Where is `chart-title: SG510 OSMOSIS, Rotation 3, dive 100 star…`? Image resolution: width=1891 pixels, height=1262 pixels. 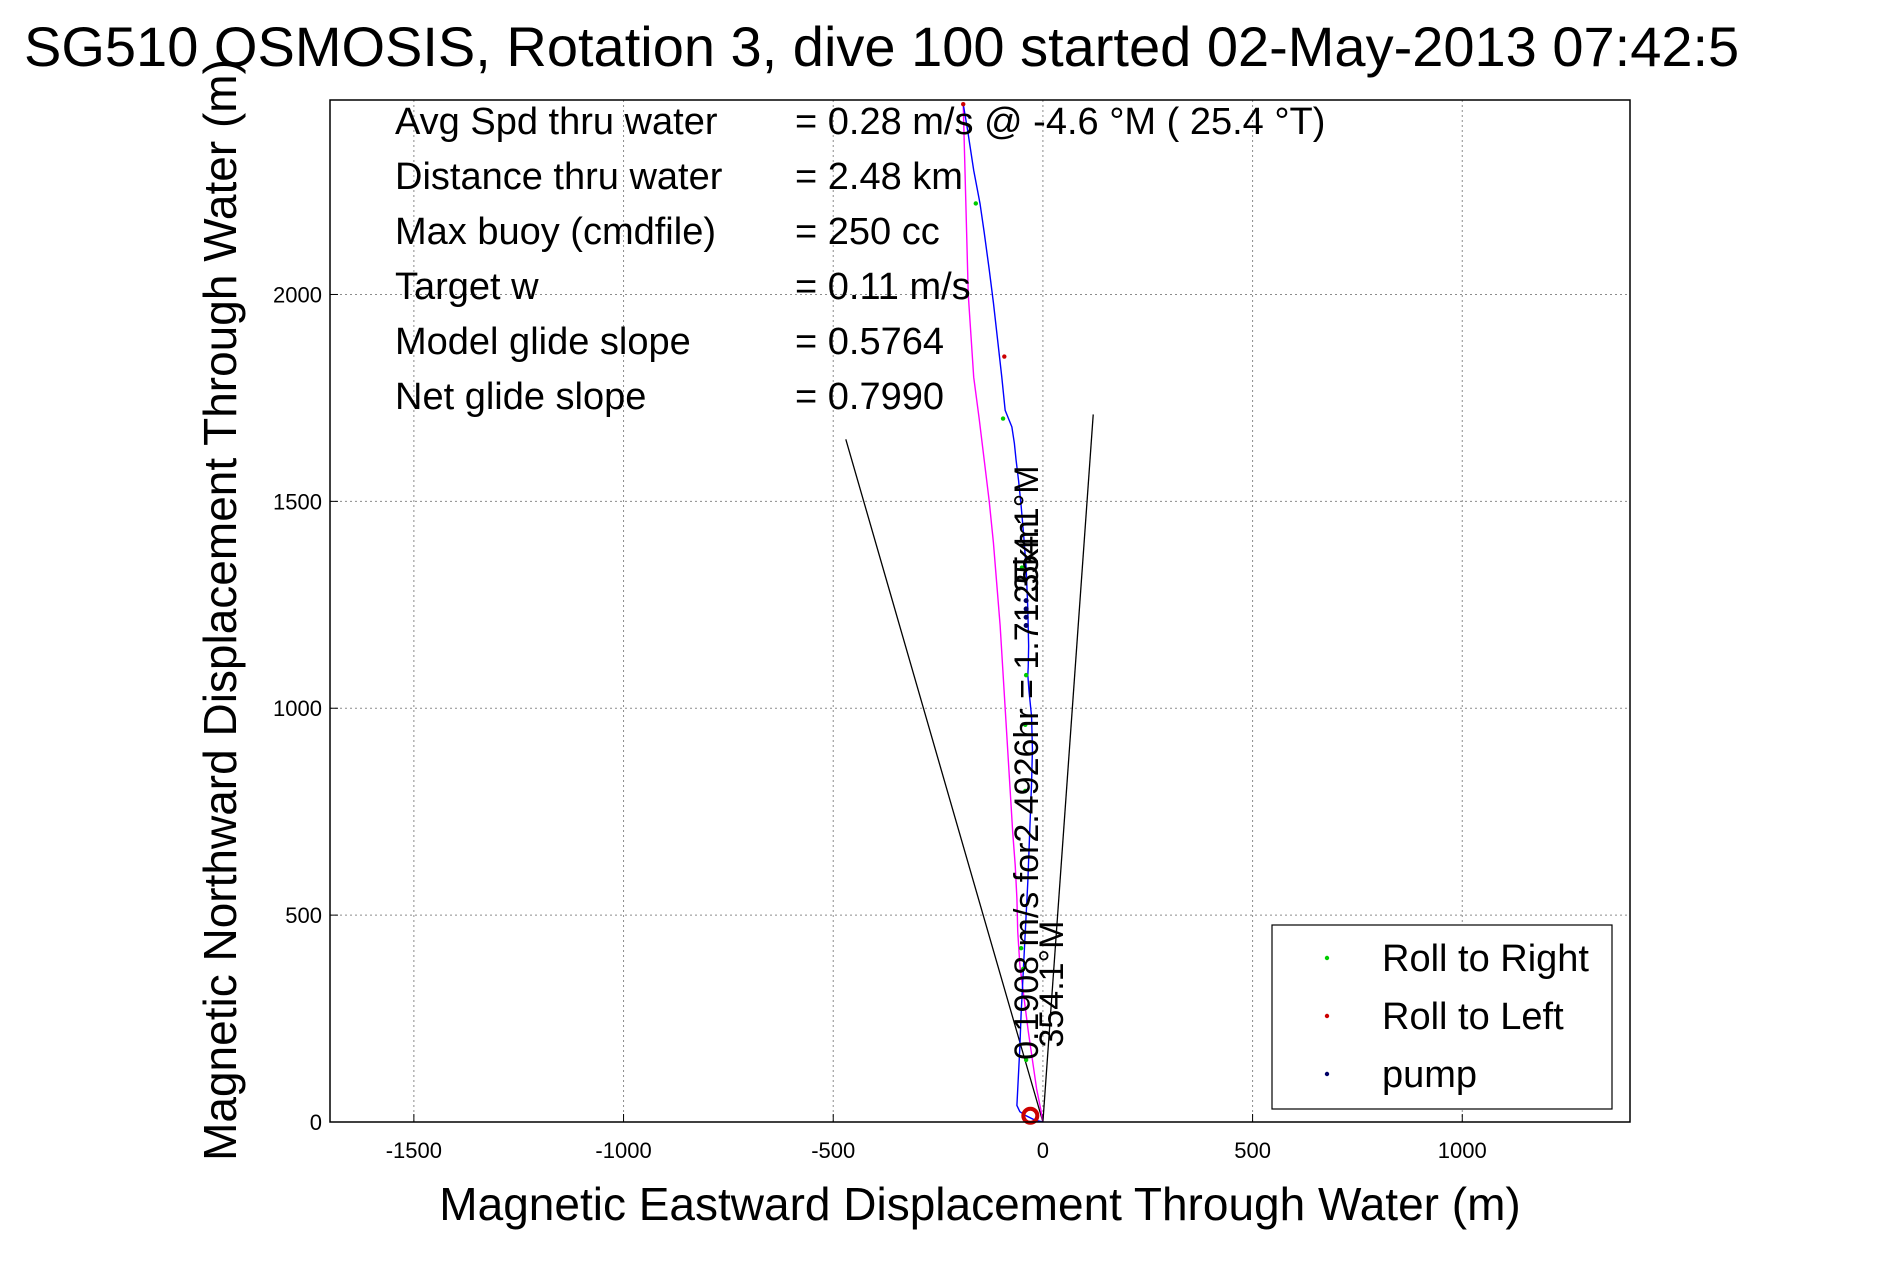
chart-title: SG510 OSMOSIS, Rotation 3, dive 100 star… is located at coordinates (881, 46).